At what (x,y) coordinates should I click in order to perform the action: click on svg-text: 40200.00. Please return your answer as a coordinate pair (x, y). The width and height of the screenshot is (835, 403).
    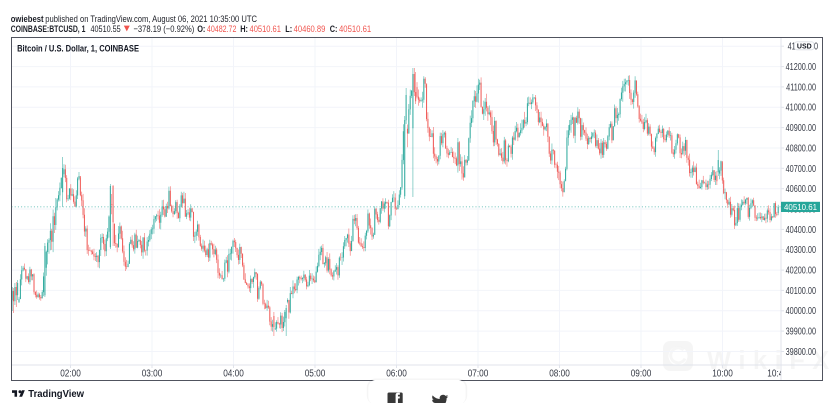
    Looking at the image, I should click on (801, 269).